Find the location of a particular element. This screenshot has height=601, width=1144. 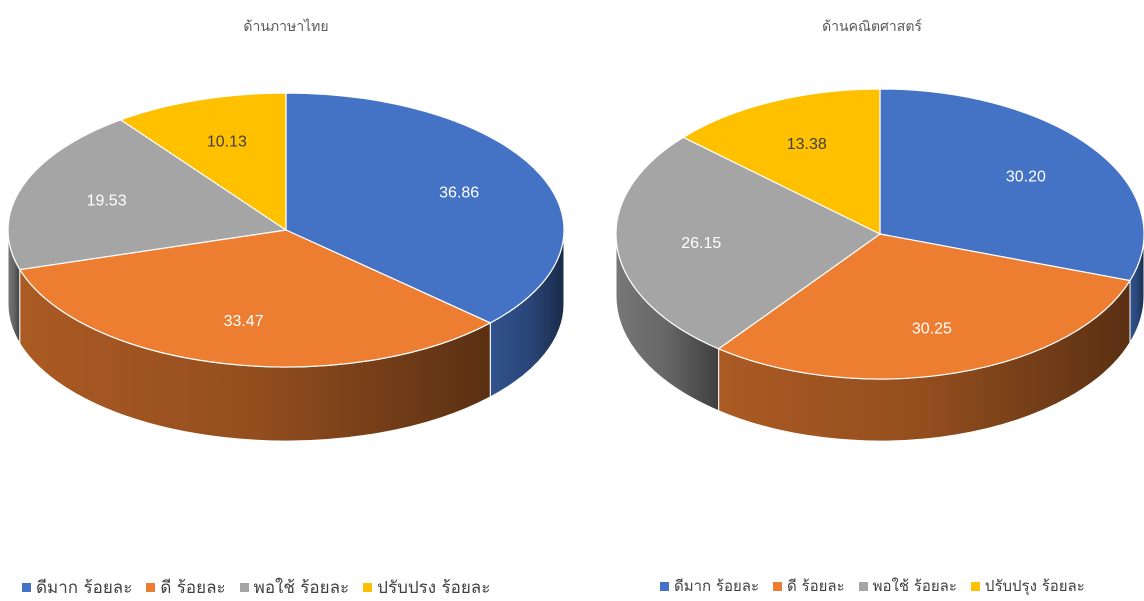

chart-title: ด้านคณิตศาสตร์ is located at coordinates (872, 27).